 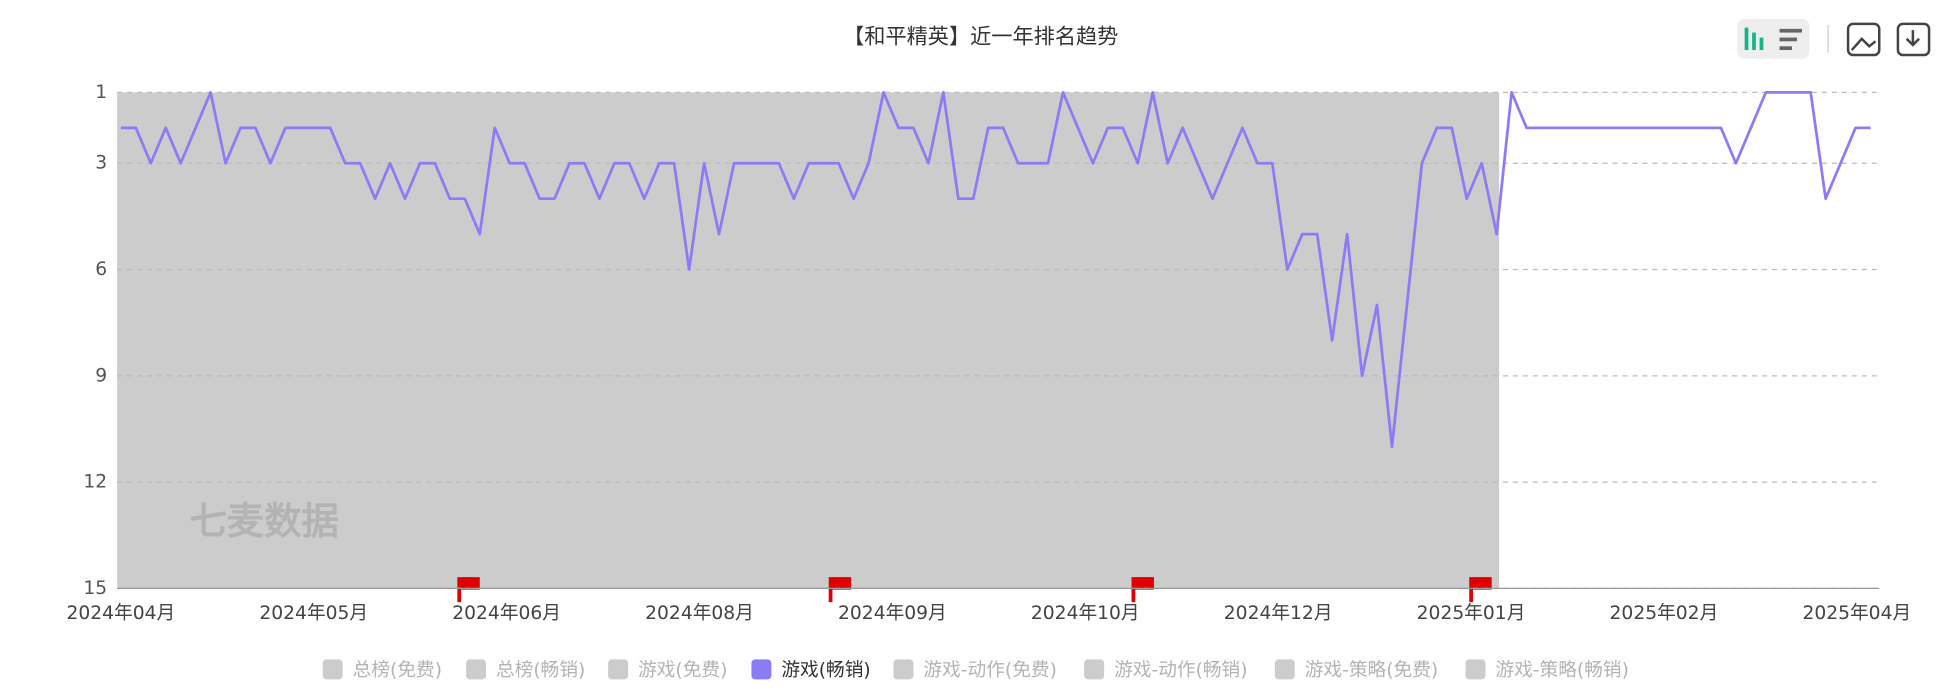 What do you see at coordinates (1180, 670) in the screenshot?
I see `legend-label: 游戏-动作(畅销)` at bounding box center [1180, 670].